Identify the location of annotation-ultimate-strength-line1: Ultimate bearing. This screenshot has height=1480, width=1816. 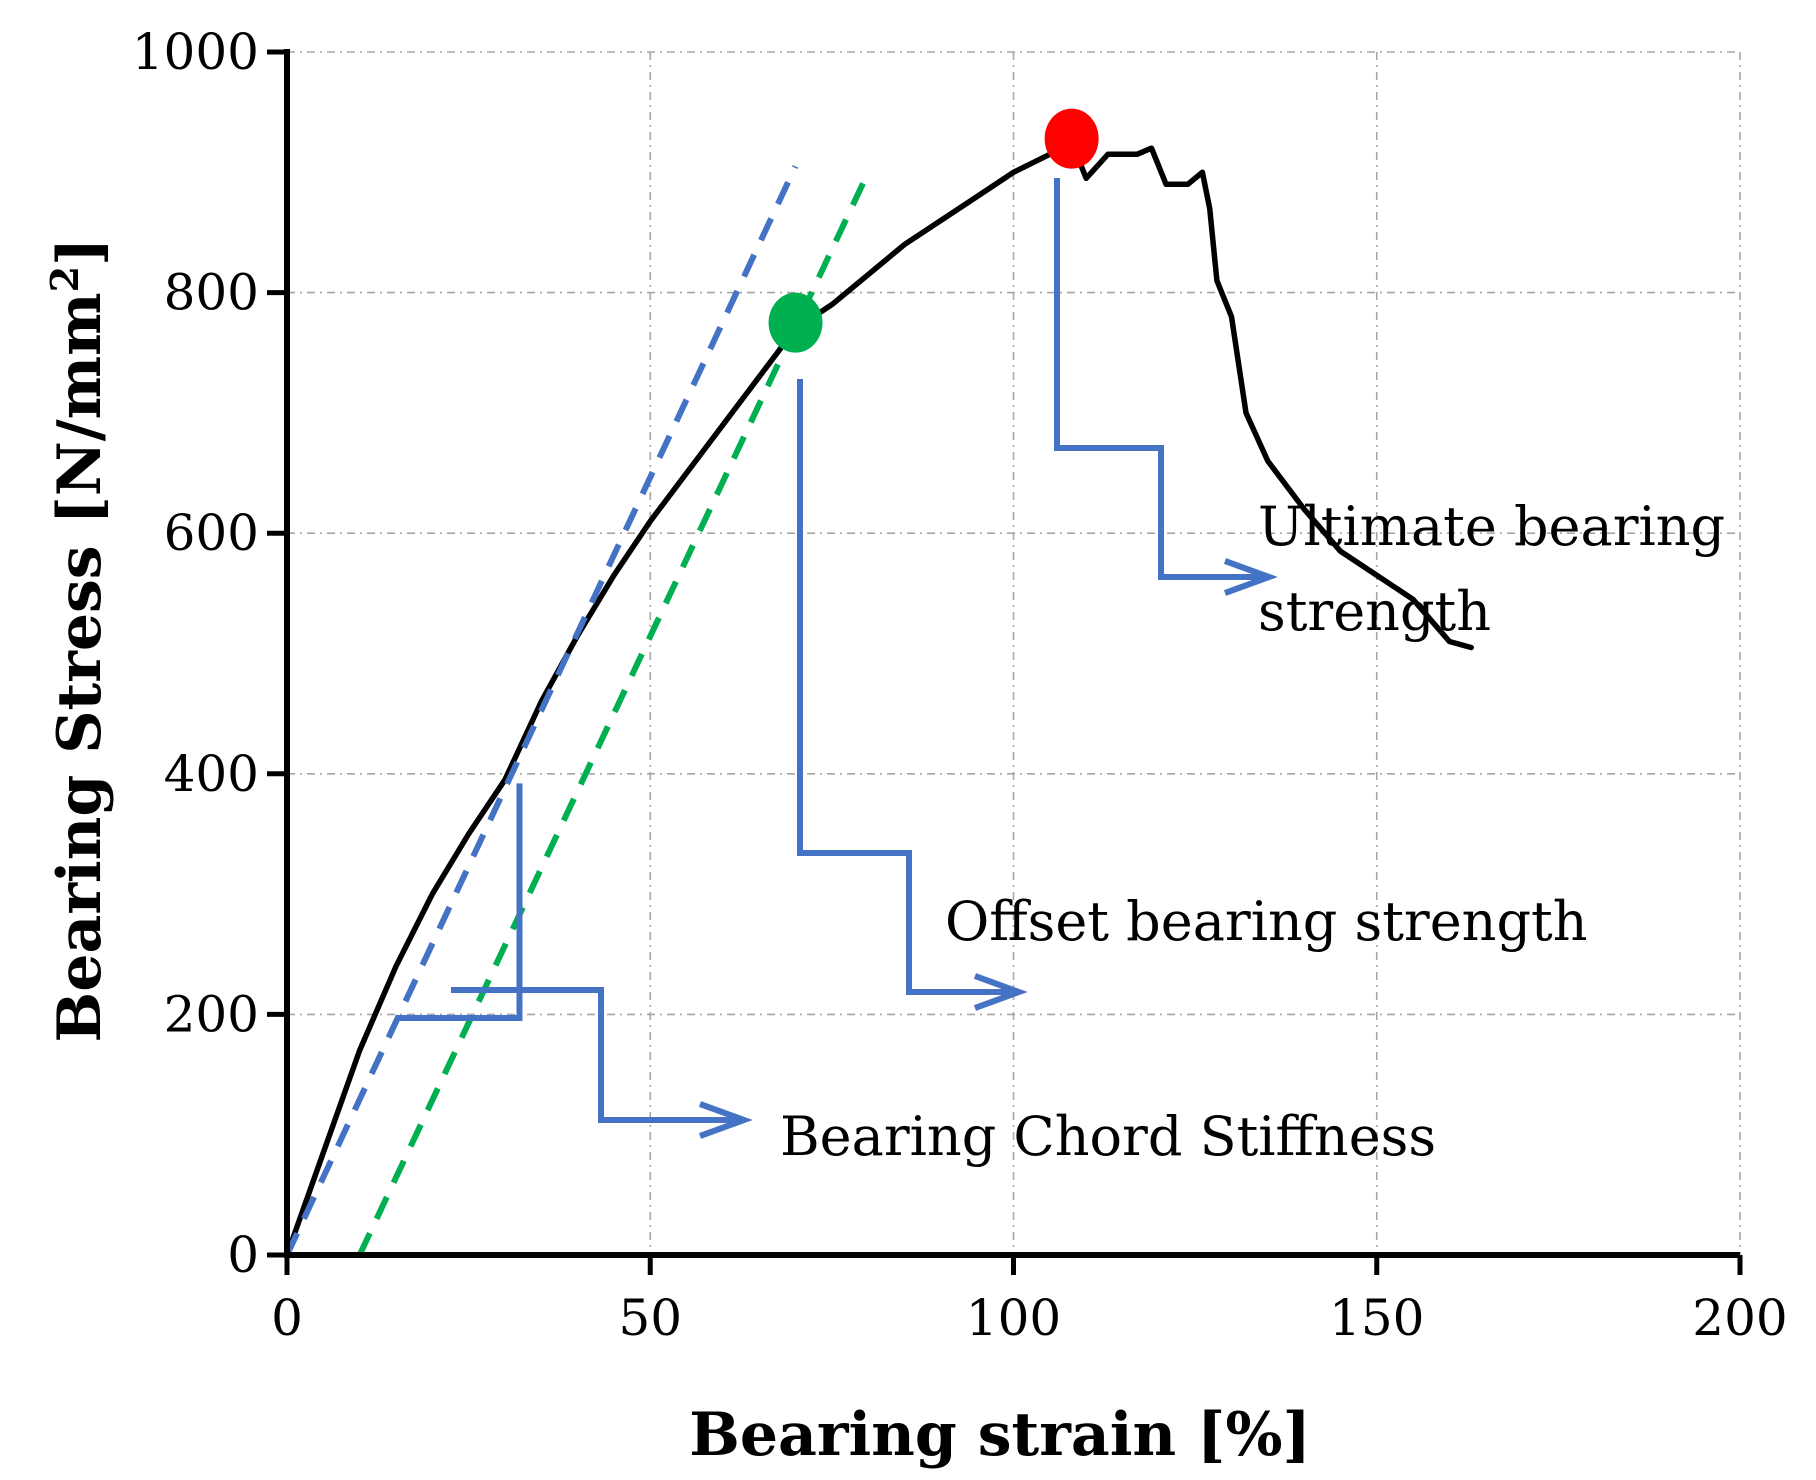
(1491, 526).